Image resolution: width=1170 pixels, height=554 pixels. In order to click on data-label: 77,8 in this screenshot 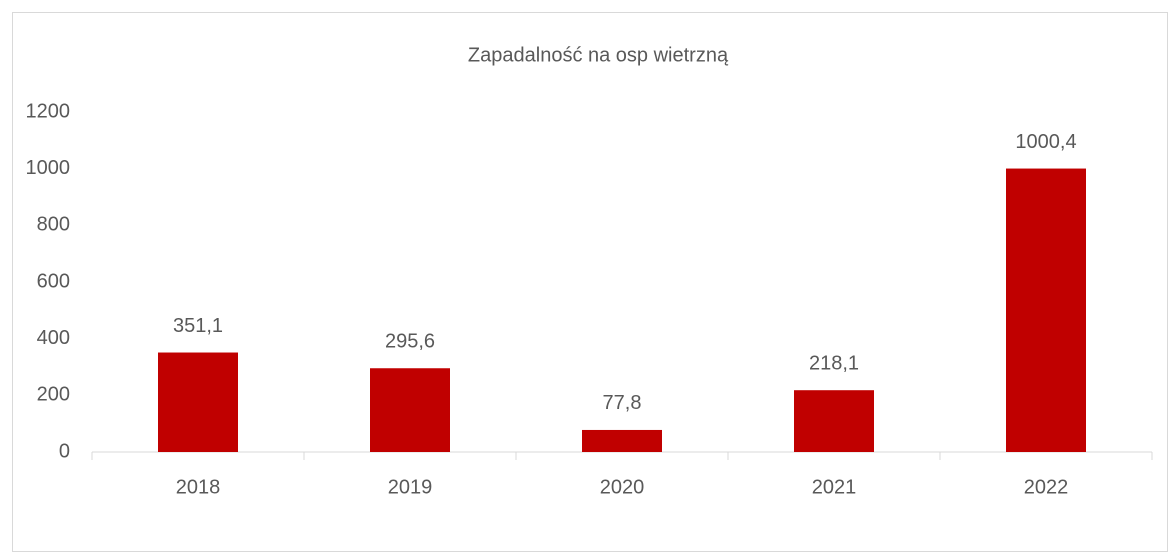, I will do `click(622, 403)`.